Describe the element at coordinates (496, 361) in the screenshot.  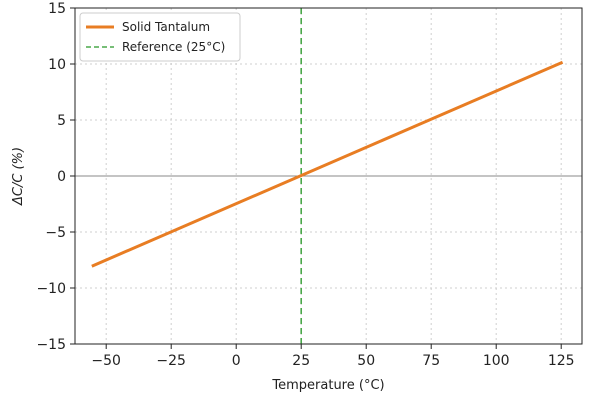
I see `x-tick-label: 100` at that location.